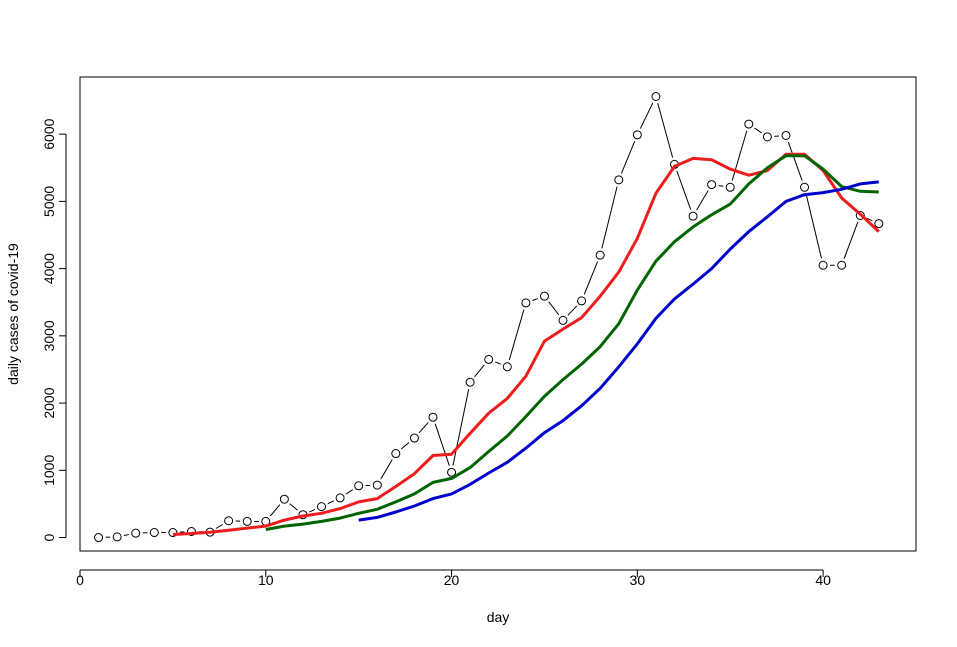 This screenshot has height=647, width=957. I want to click on x-axis-title: day, so click(498, 617).